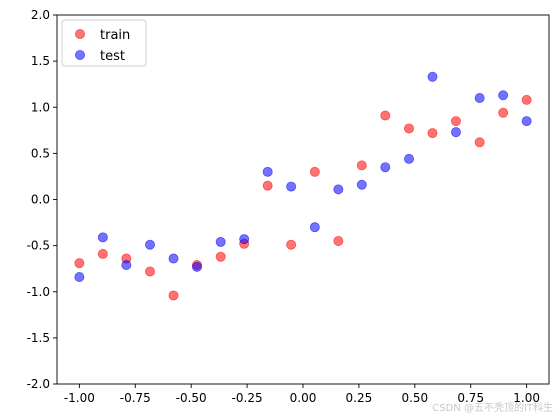  What do you see at coordinates (115, 35) in the screenshot?
I see `legend-label-train: train` at bounding box center [115, 35].